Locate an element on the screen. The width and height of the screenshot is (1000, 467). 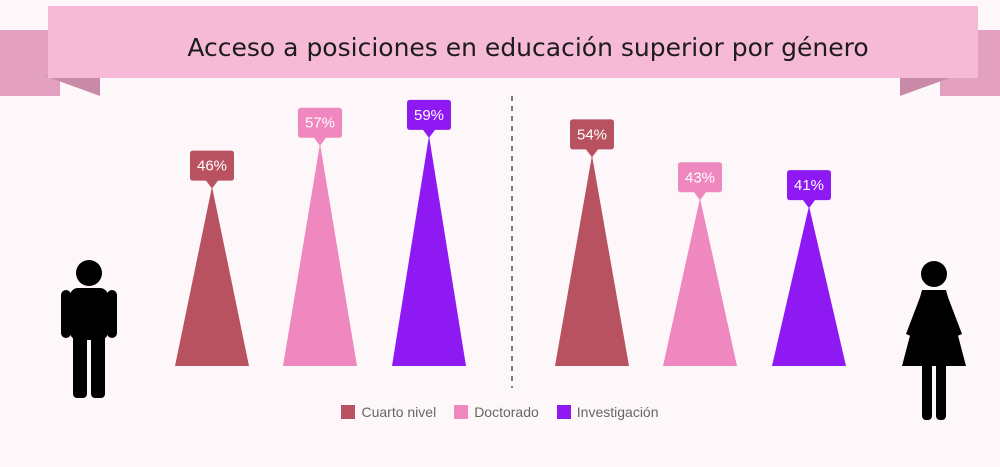
data-label-male-investigacion: 59% is located at coordinates (429, 115).